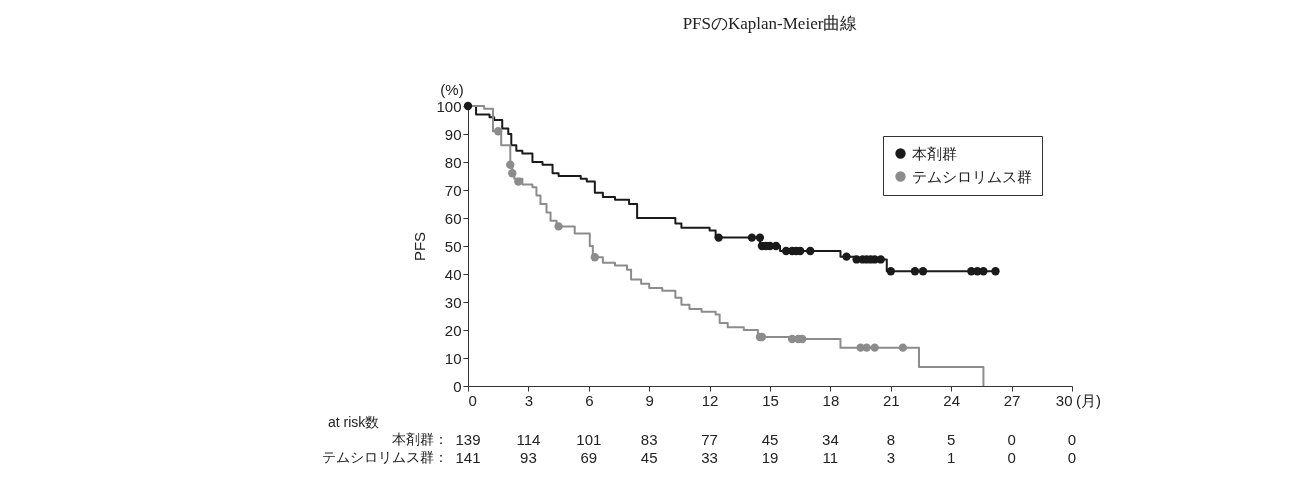 The image size is (1311, 496). What do you see at coordinates (472, 400) in the screenshot?
I see `x-tick-label: 0` at bounding box center [472, 400].